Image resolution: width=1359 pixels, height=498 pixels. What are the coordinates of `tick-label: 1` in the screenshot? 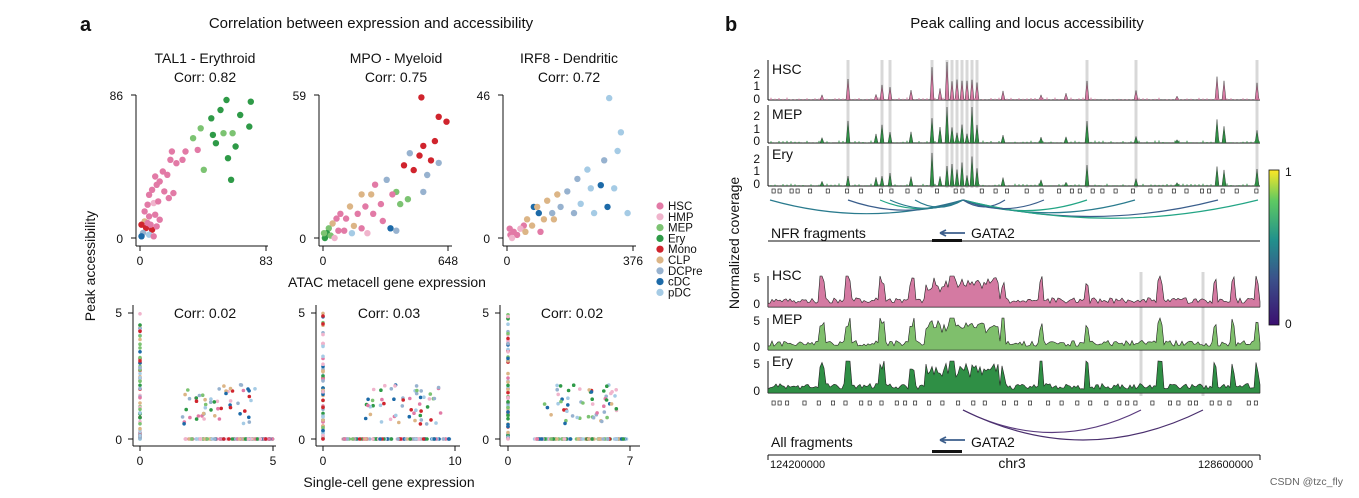 It's located at (756, 86).